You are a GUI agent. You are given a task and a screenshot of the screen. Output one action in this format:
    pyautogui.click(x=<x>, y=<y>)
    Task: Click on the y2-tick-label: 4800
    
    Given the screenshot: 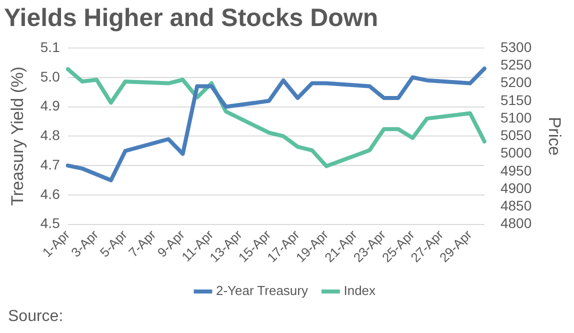 What is the action you would take?
    pyautogui.click(x=516, y=223)
    